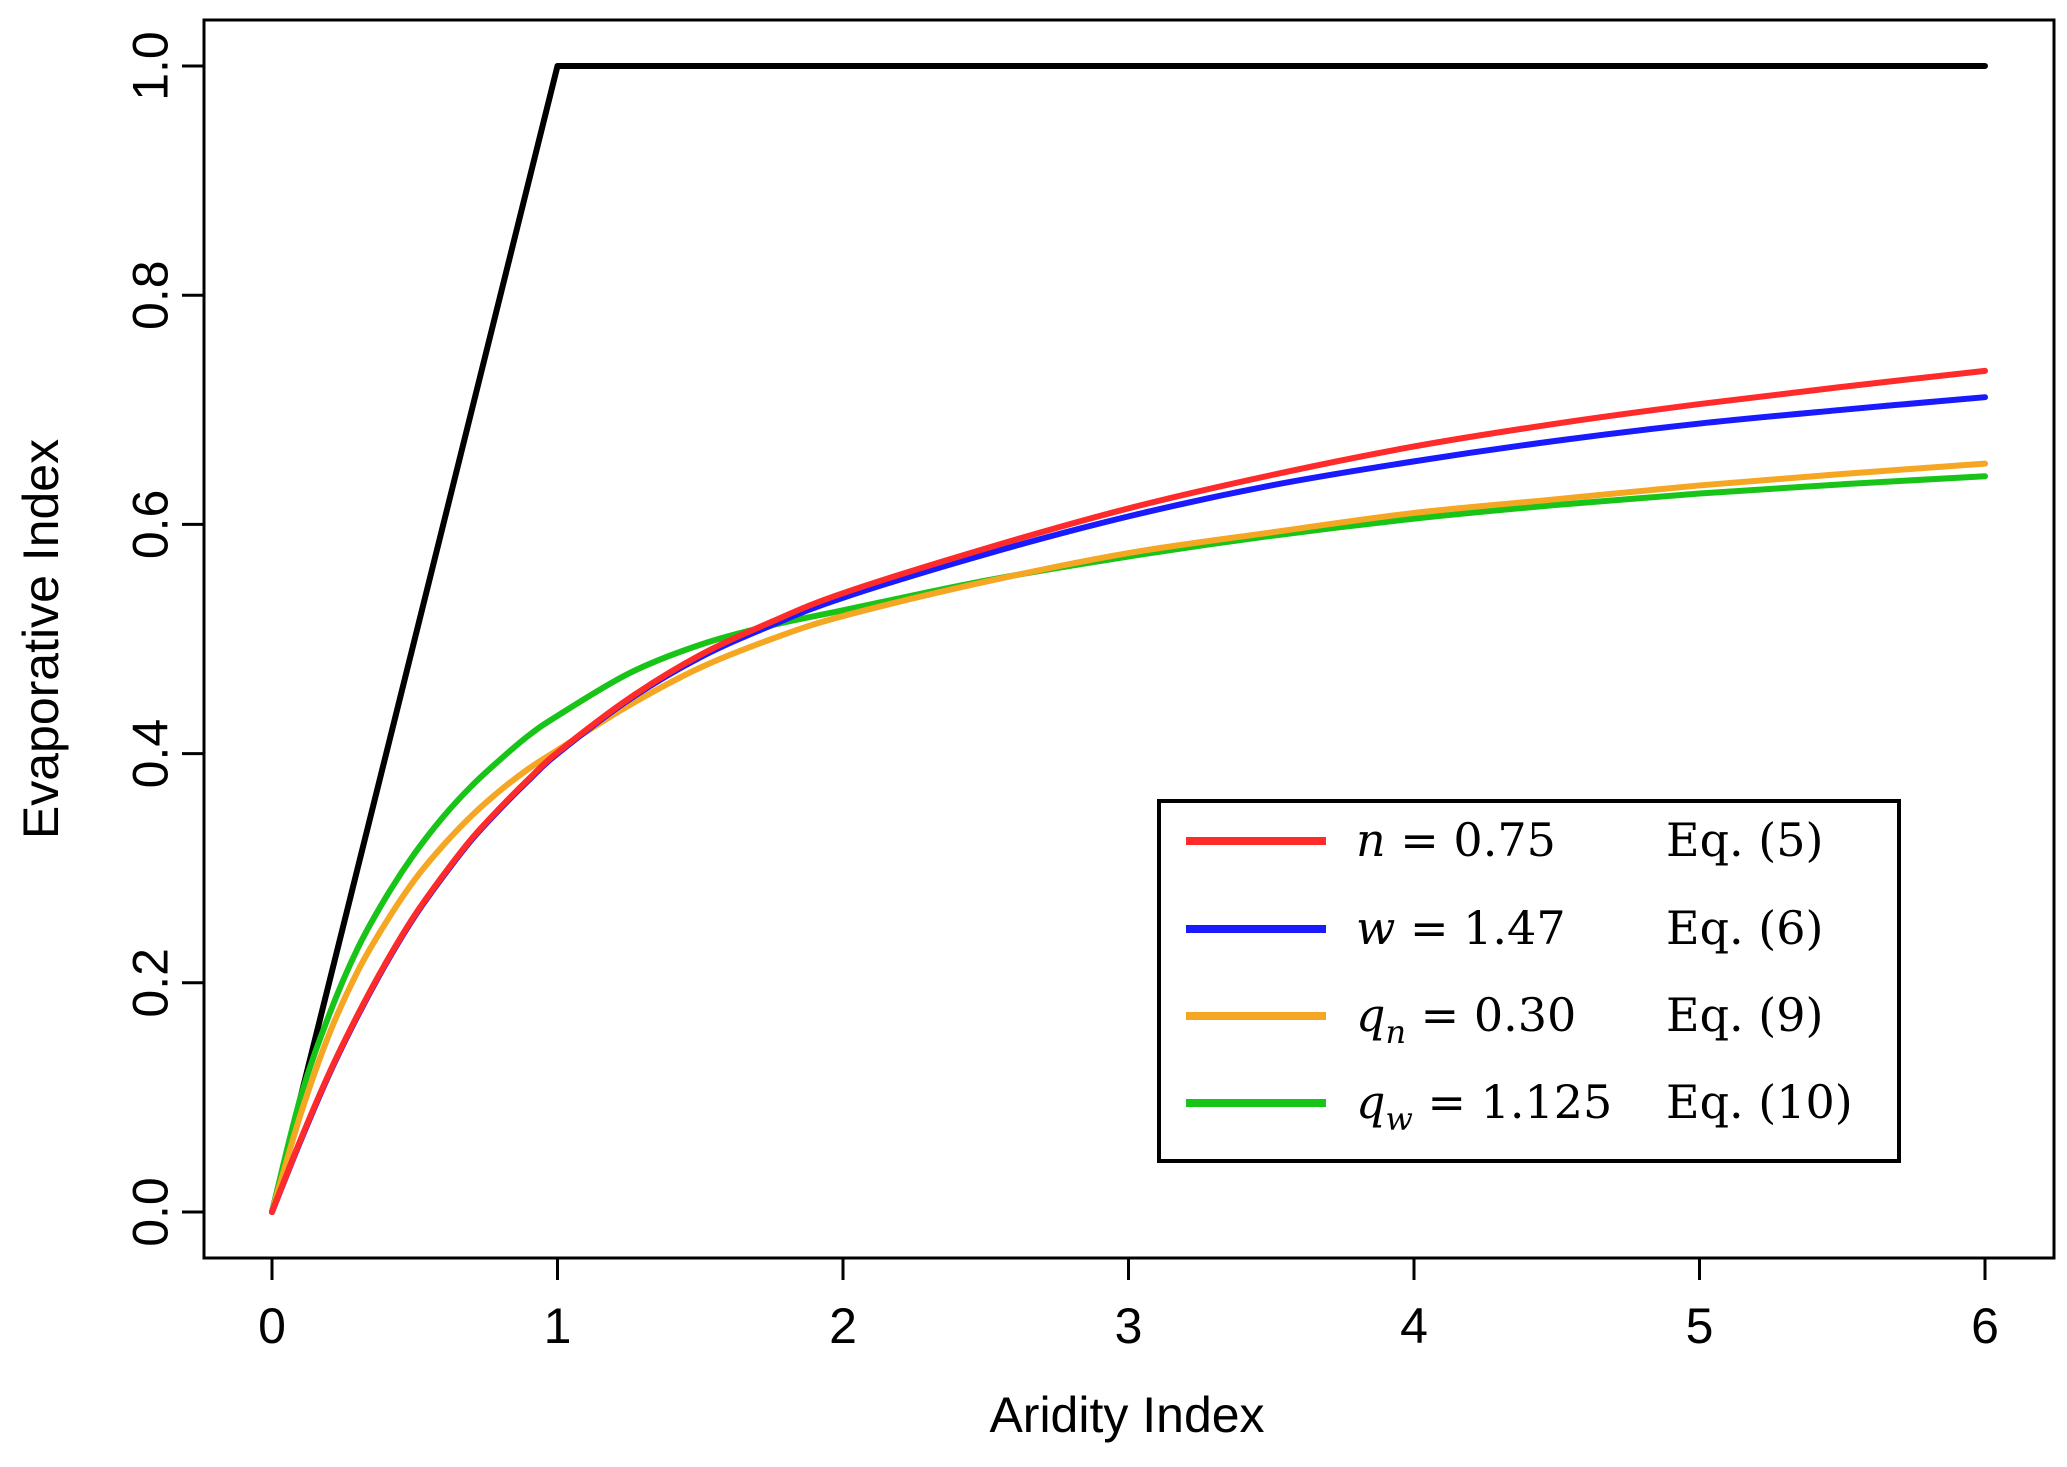  Describe the element at coordinates (843, 1326) in the screenshot. I see `x-tick-label-2: 2` at that location.